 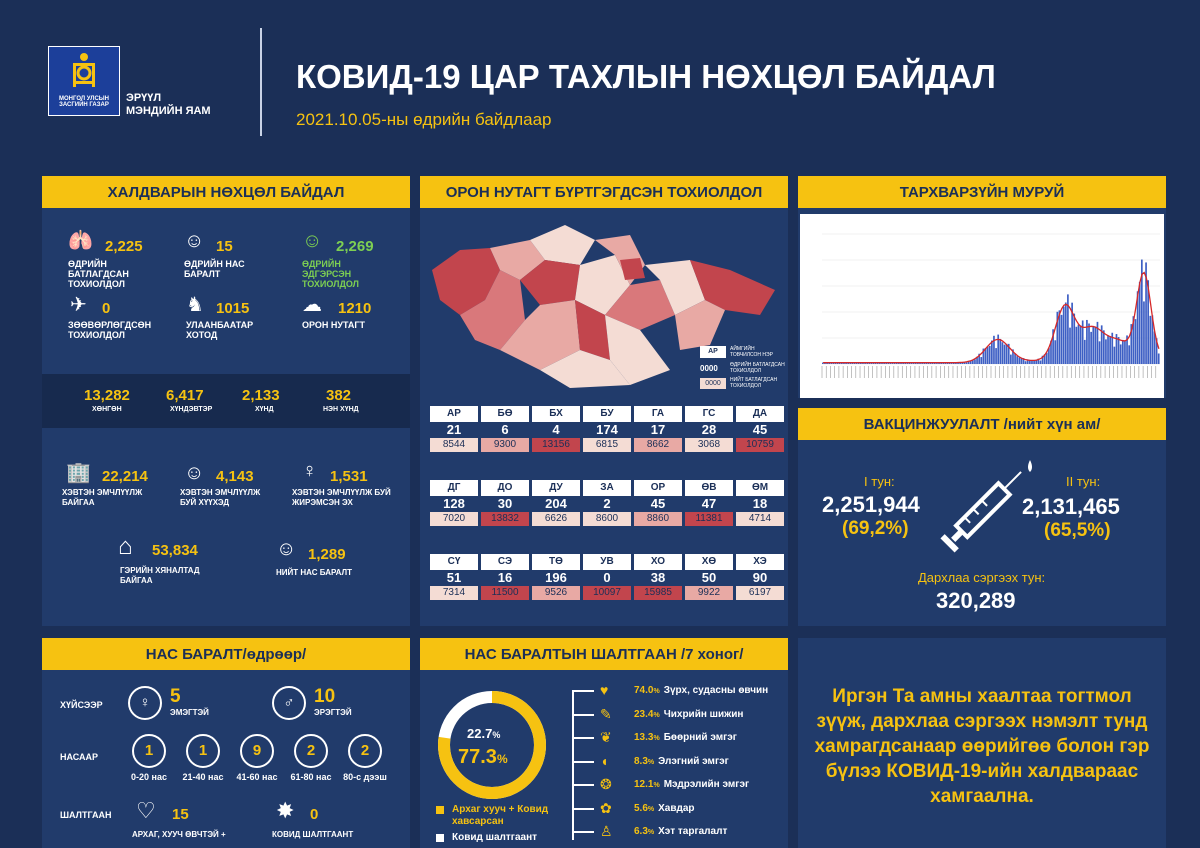 I want to click on region-daily: 30, so click(x=505, y=503).